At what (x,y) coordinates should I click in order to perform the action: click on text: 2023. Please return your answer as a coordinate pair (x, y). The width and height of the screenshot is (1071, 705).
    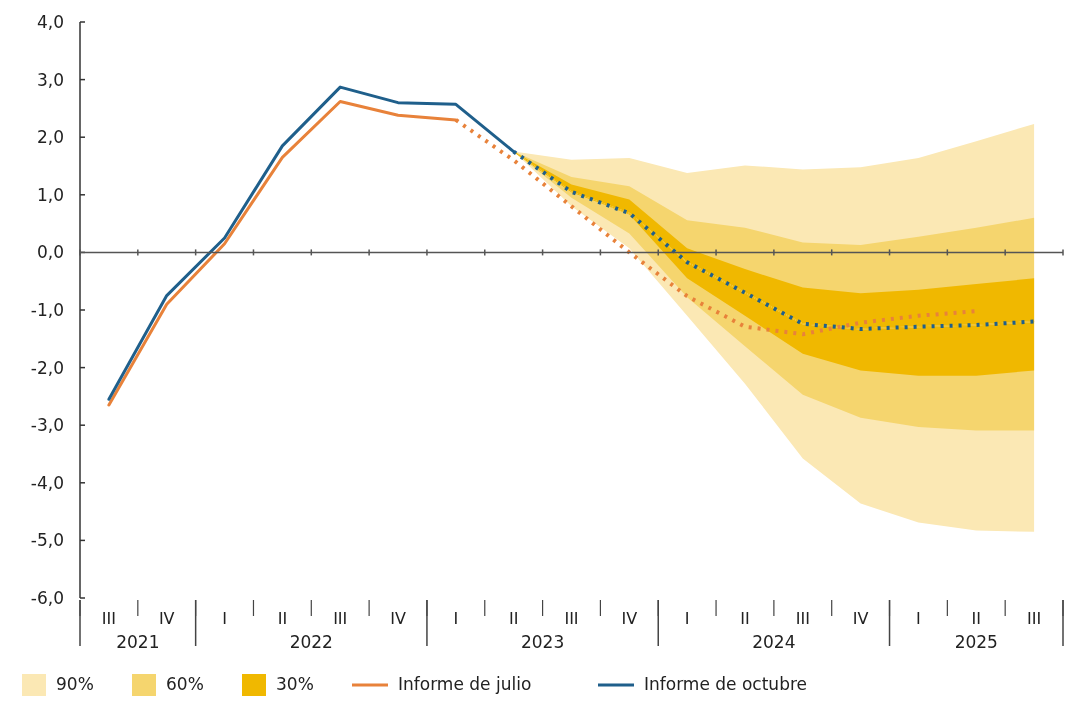
    Looking at the image, I should click on (542, 642).